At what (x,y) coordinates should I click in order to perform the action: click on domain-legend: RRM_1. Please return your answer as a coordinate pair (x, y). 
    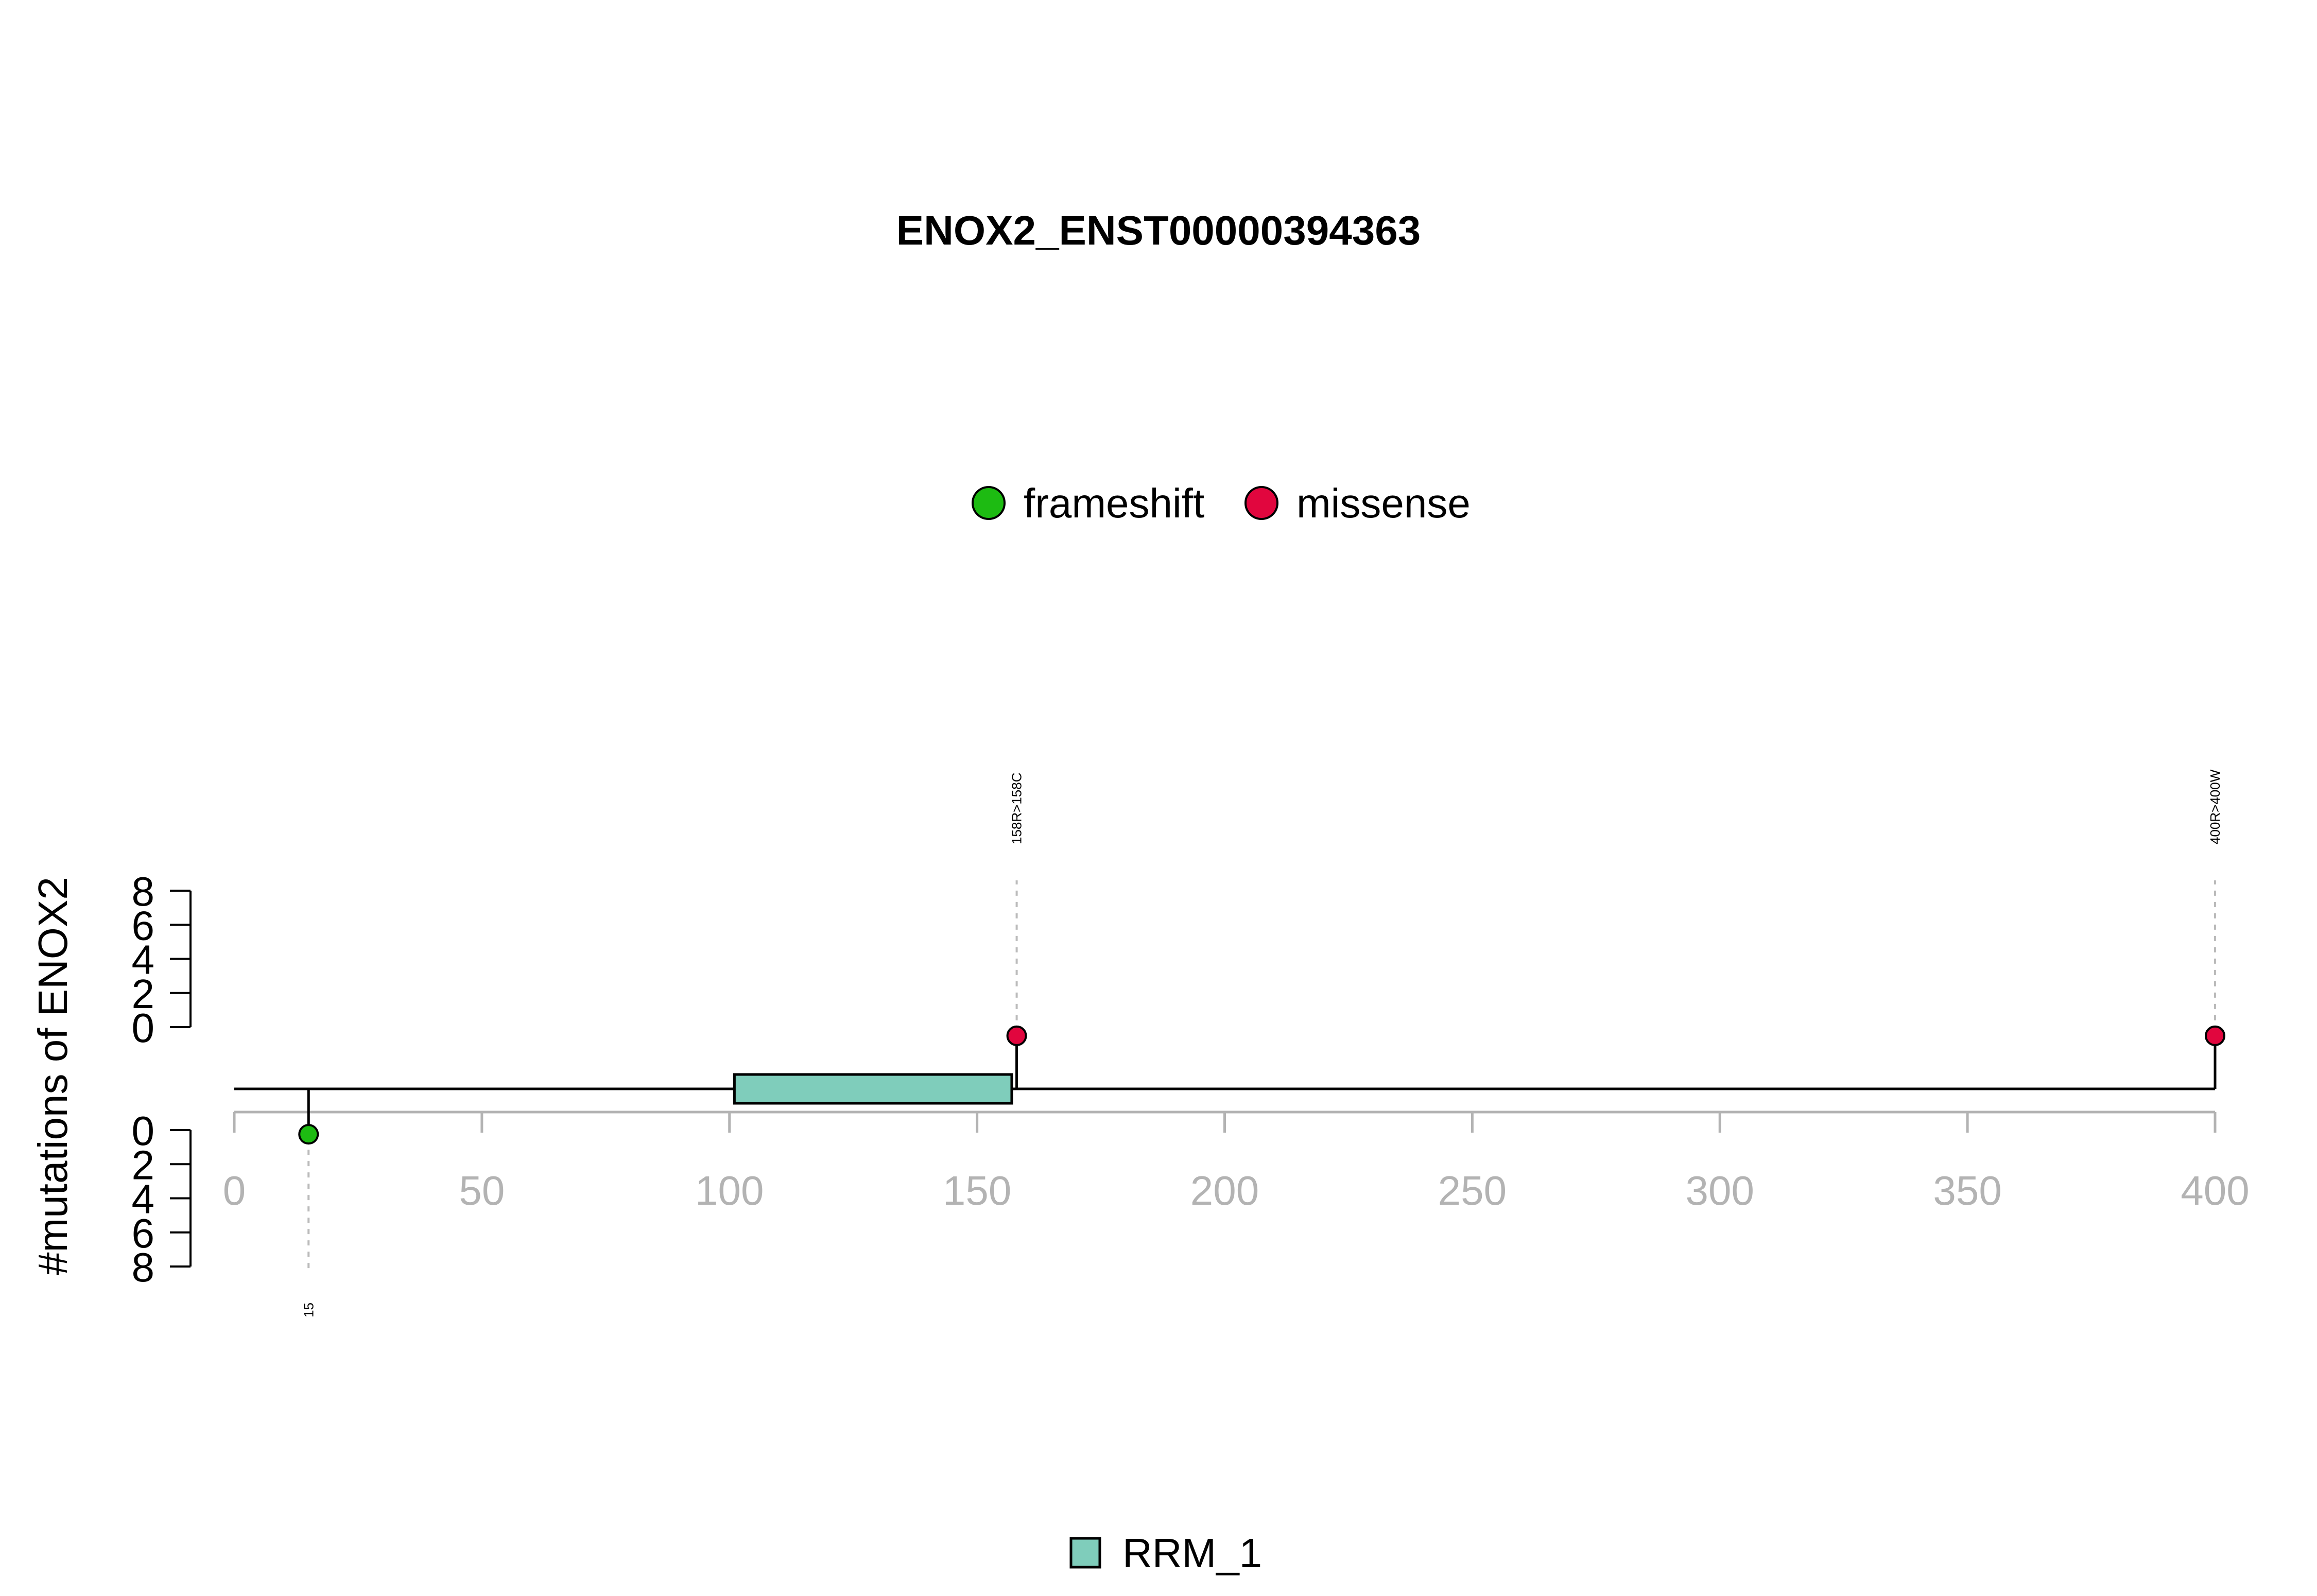
    Looking at the image, I should click on (1165, 1553).